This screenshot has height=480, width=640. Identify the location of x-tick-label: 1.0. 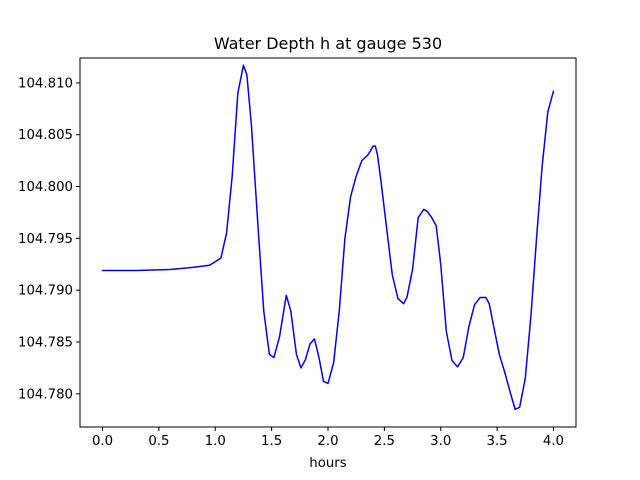
(215, 441).